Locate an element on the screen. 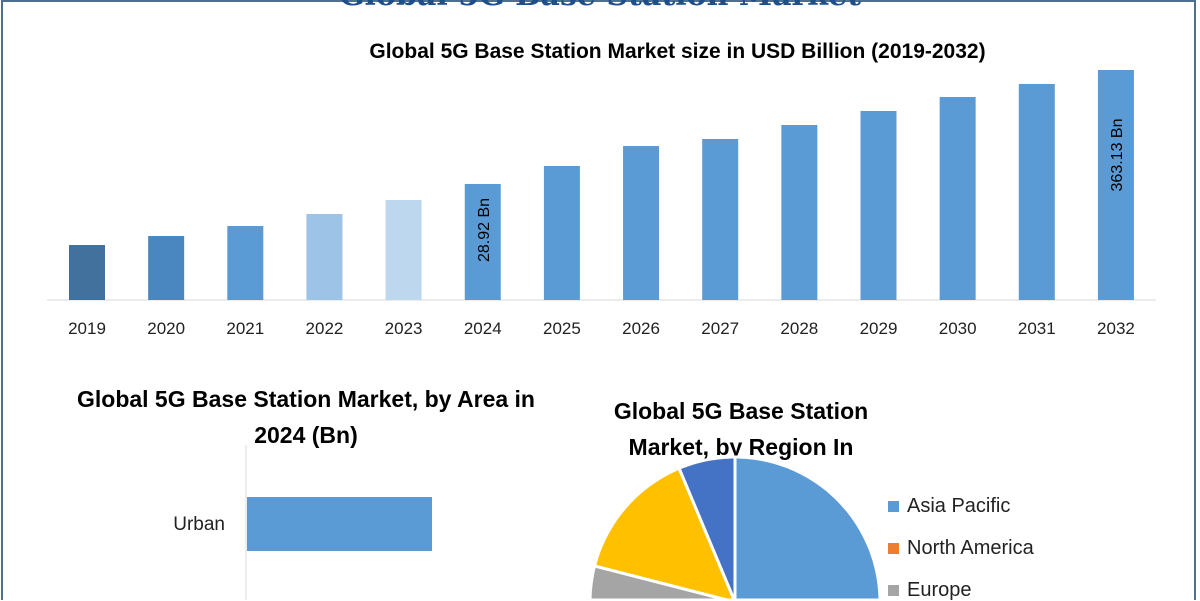 The width and height of the screenshot is (1200, 601). bar-2031 is located at coordinates (1036, 192).